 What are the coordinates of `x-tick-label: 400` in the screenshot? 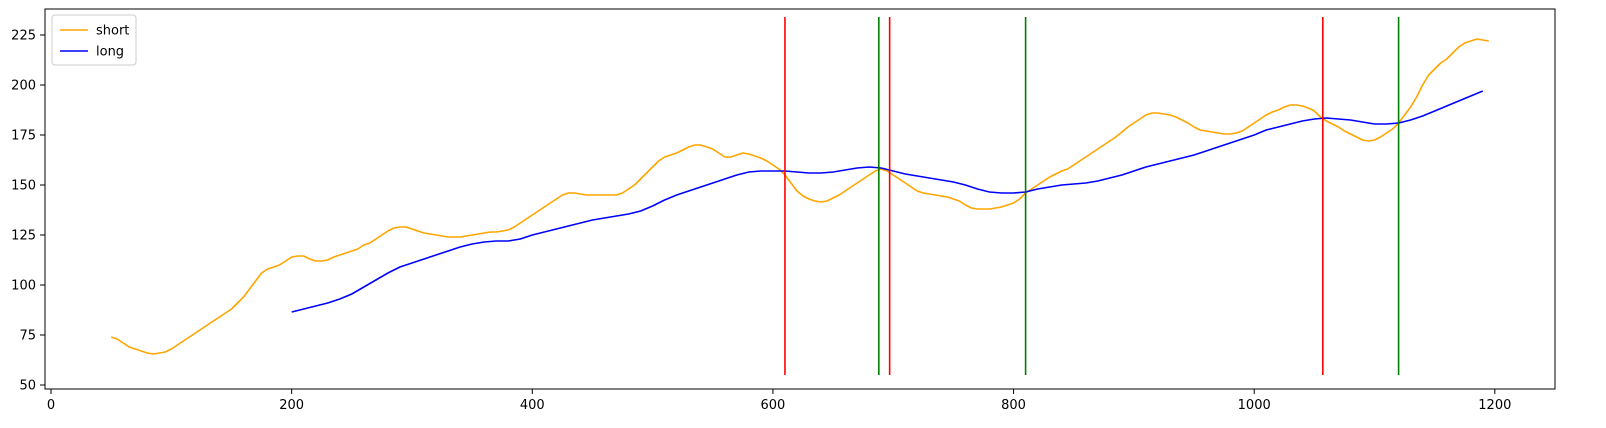 It's located at (532, 405).